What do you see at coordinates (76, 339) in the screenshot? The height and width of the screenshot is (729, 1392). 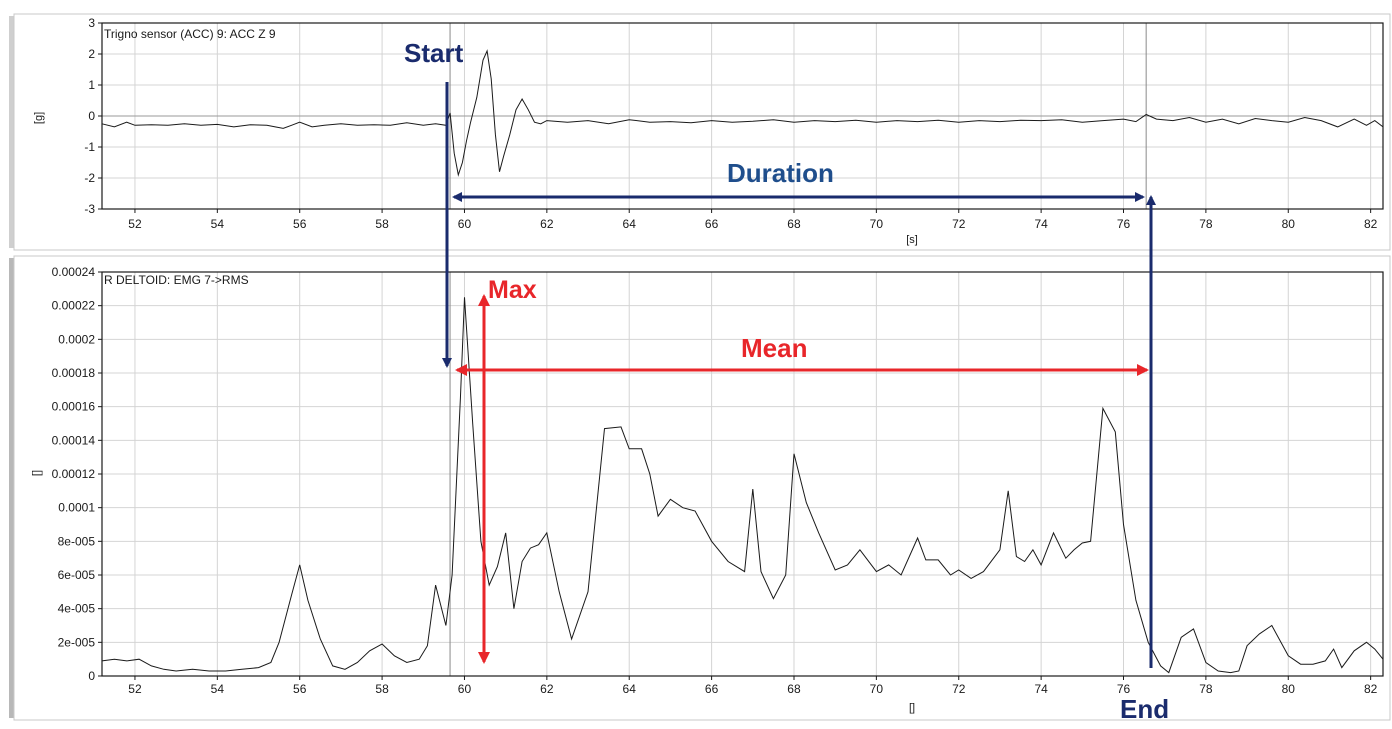 I see `y-tick-label: 0.0002` at bounding box center [76, 339].